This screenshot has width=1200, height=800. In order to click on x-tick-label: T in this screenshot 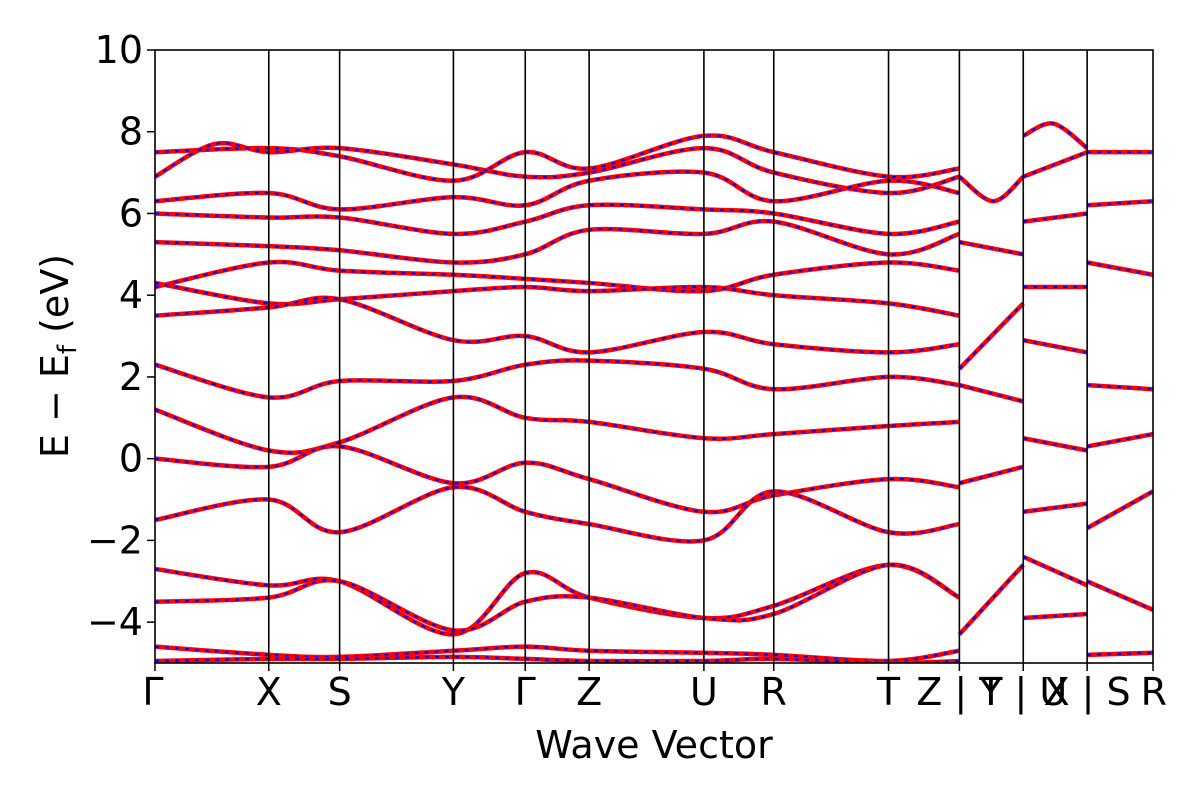, I will do `click(888, 692)`.